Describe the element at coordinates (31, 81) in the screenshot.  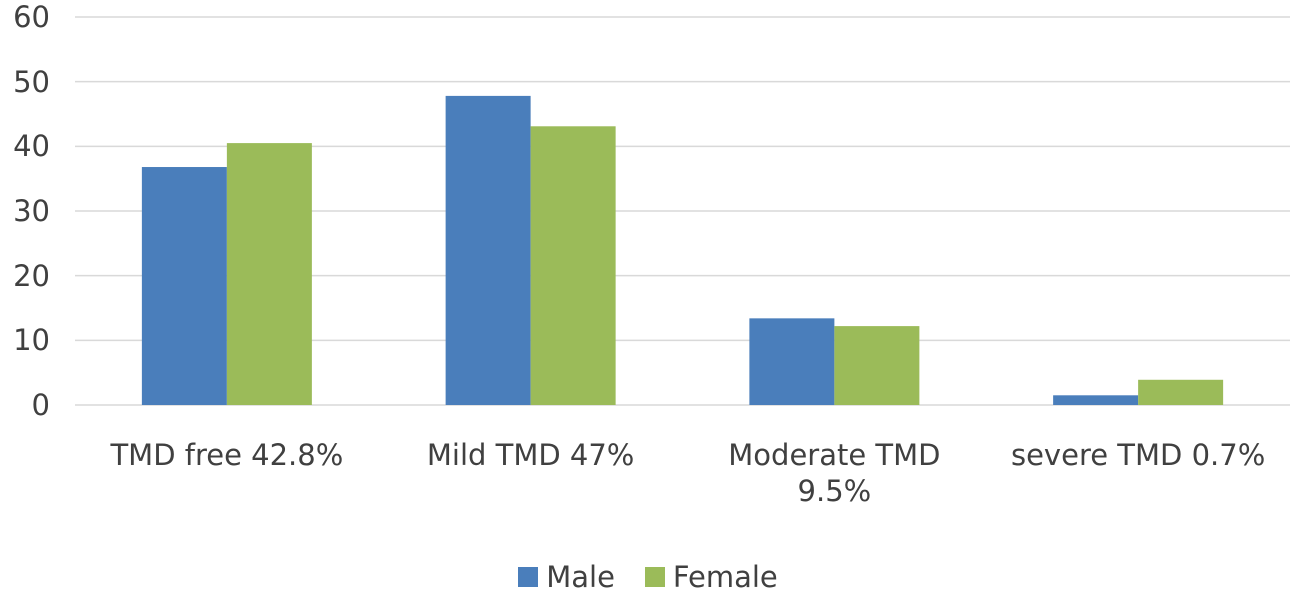
I see `y-tick-label: 50` at that location.